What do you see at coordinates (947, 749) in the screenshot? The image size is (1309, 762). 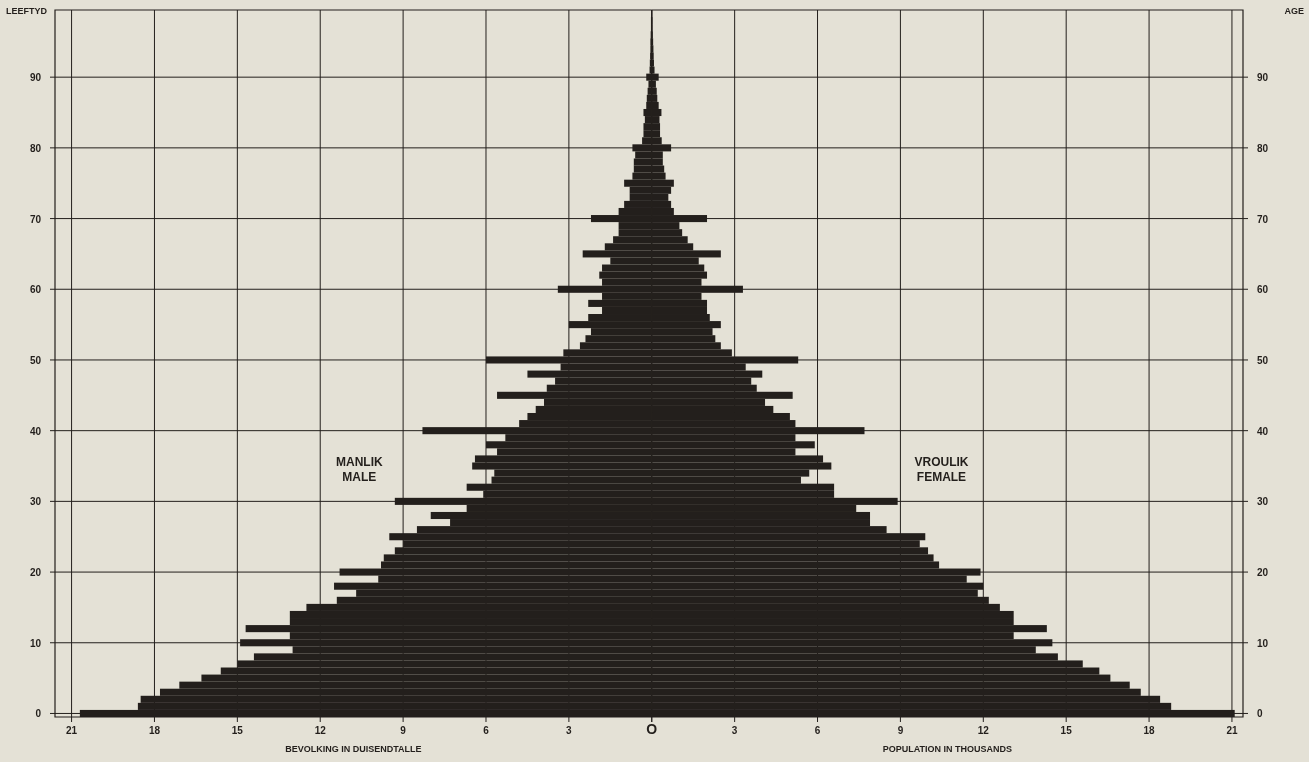 I see `x-axis-title: POPULATION IN THOUSANDS` at bounding box center [947, 749].